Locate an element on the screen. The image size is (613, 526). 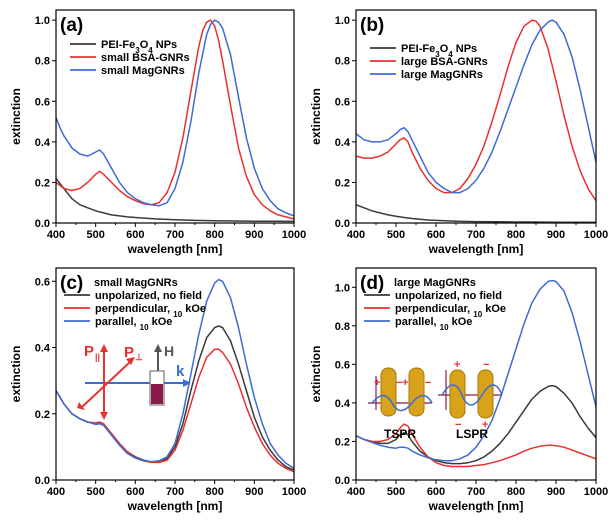
tspr-plus-1: + is located at coordinates (377, 383).